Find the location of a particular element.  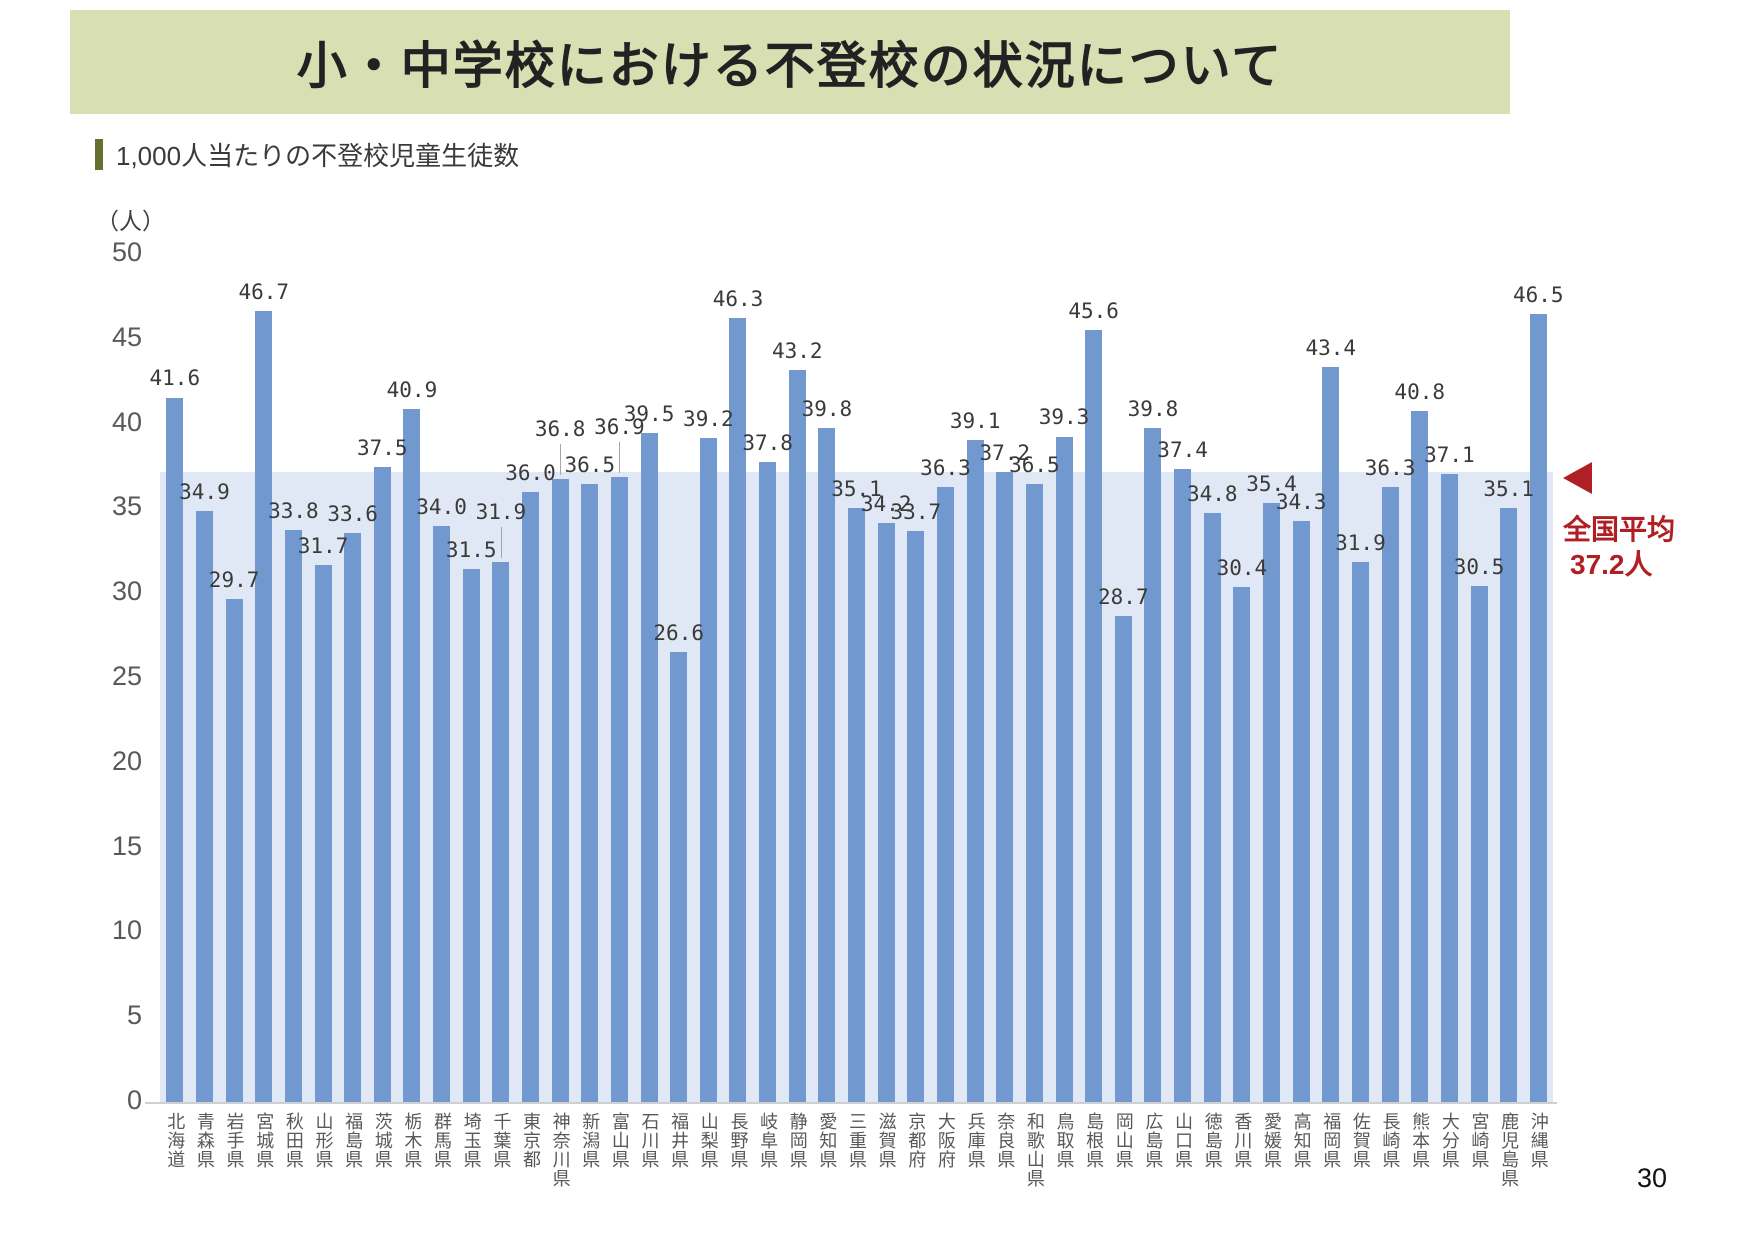

bar-slot: 40.9 is located at coordinates (412, 679).